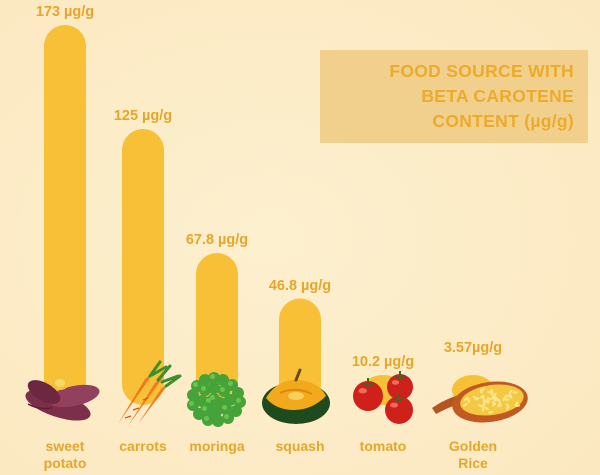  What do you see at coordinates (473, 446) in the screenshot?
I see `category-label-line-1: Golden` at bounding box center [473, 446].